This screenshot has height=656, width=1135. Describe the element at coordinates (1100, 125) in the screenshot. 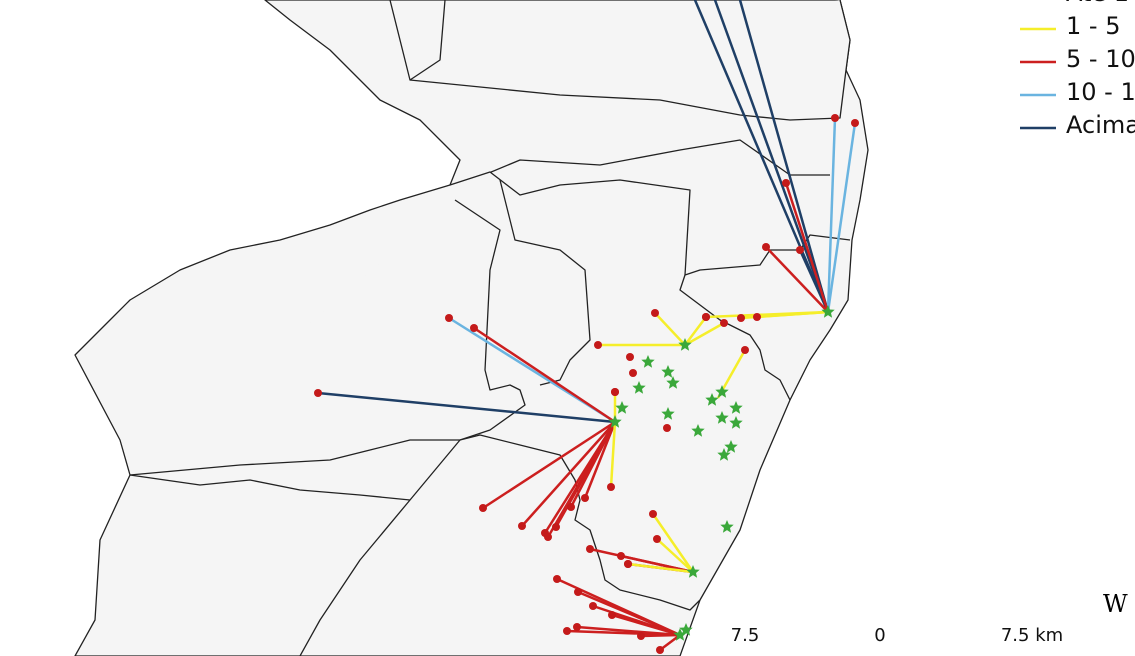

I see `legend-label: Acima` at that location.